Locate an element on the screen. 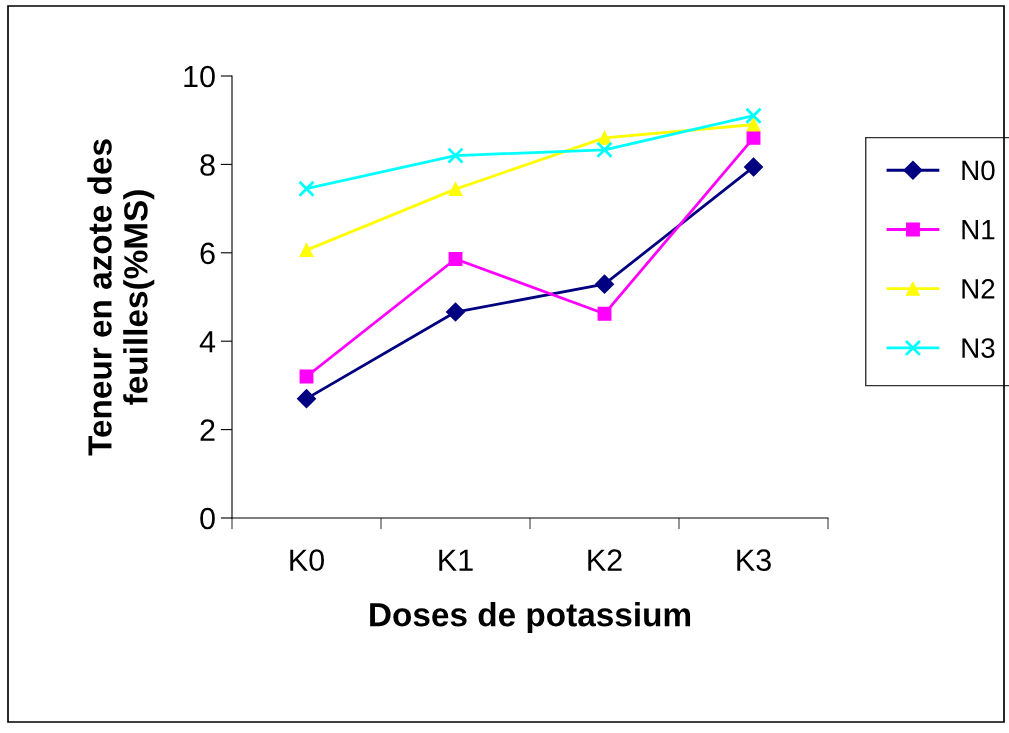 This screenshot has height=733, width=1009. y-tick-label: 2 is located at coordinates (207, 430).